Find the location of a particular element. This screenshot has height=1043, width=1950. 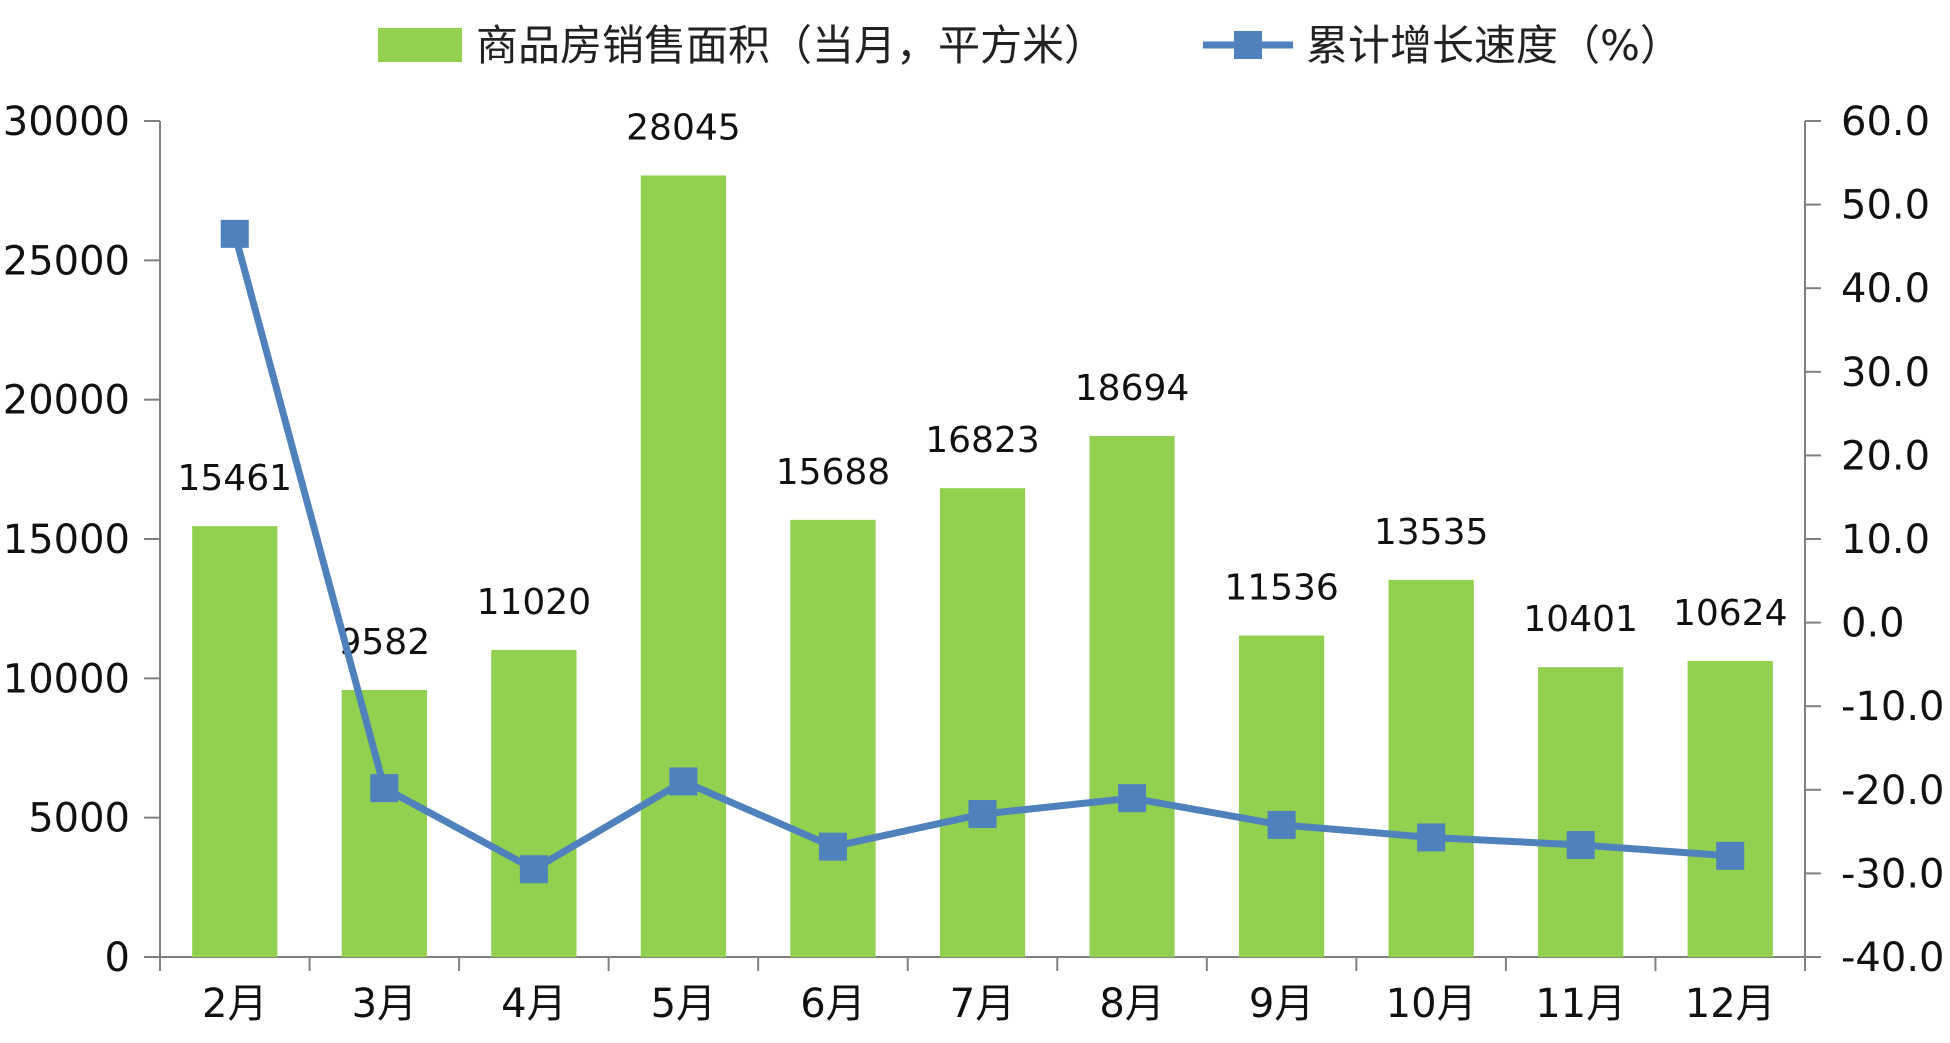

legend-swatch-bar is located at coordinates (420, 45).